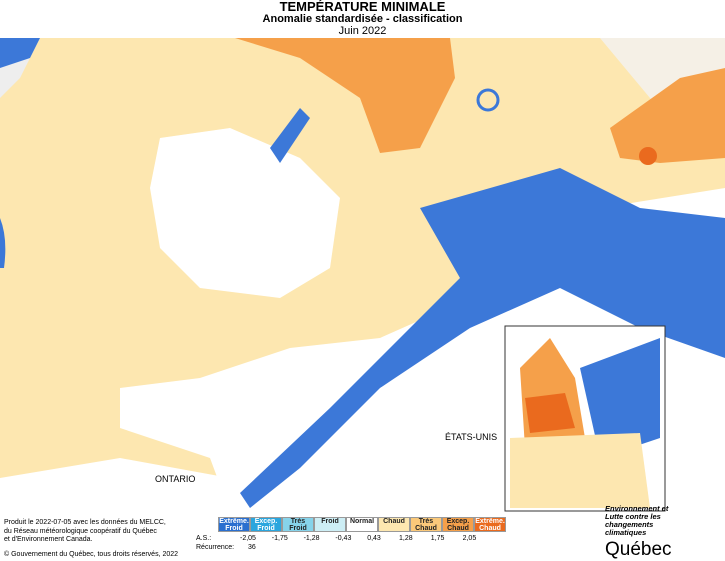  I want to click on recurrence: 36, so click(252, 547).